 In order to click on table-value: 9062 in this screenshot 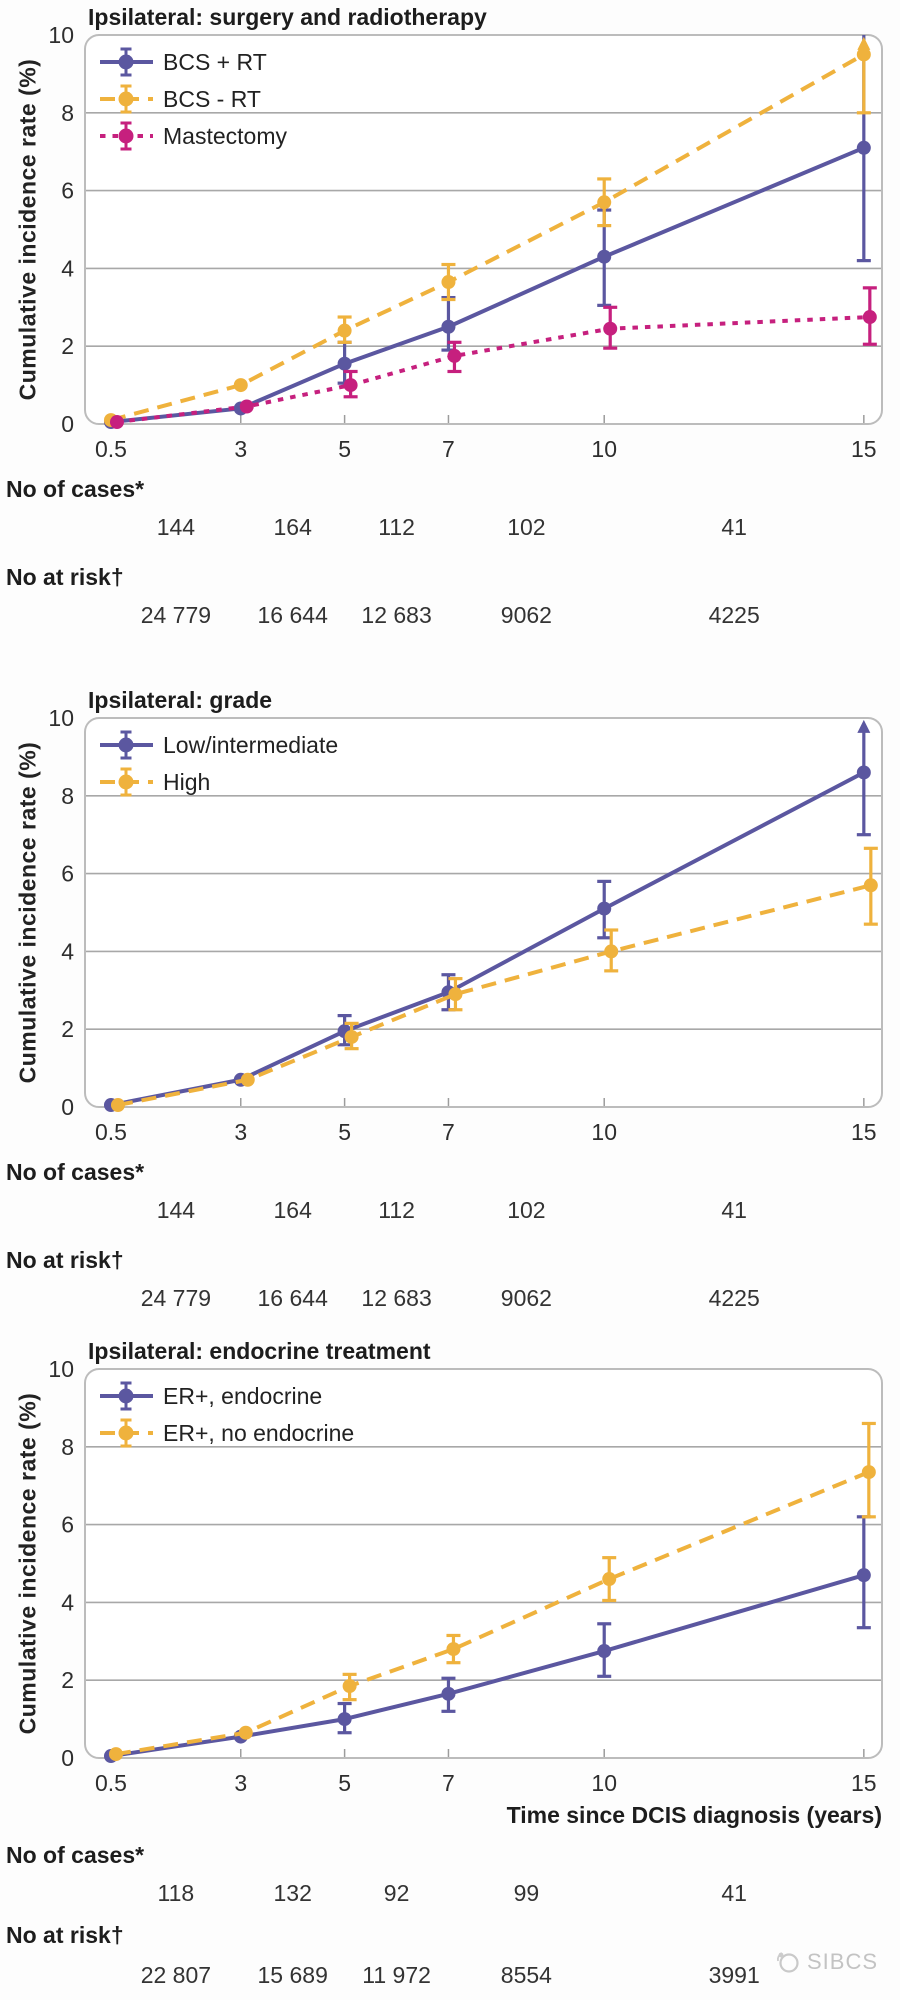, I will do `click(526, 1298)`.